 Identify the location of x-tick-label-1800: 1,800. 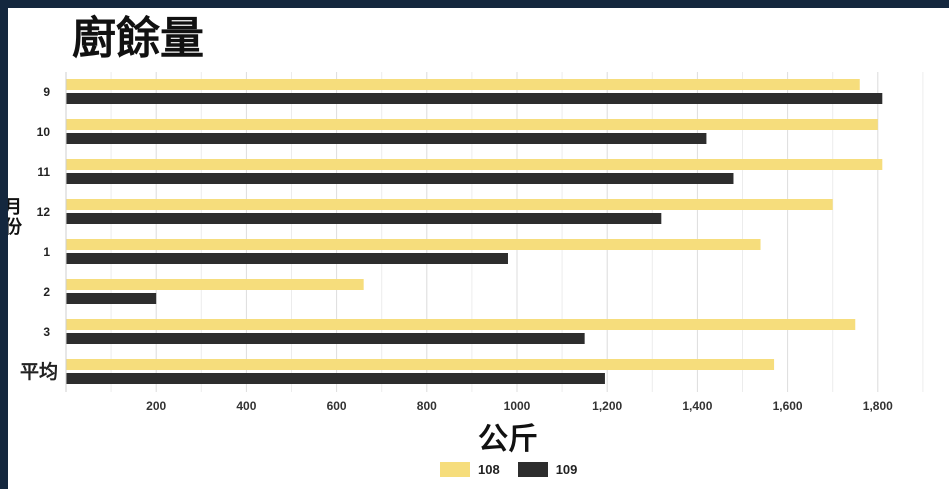
(878, 406).